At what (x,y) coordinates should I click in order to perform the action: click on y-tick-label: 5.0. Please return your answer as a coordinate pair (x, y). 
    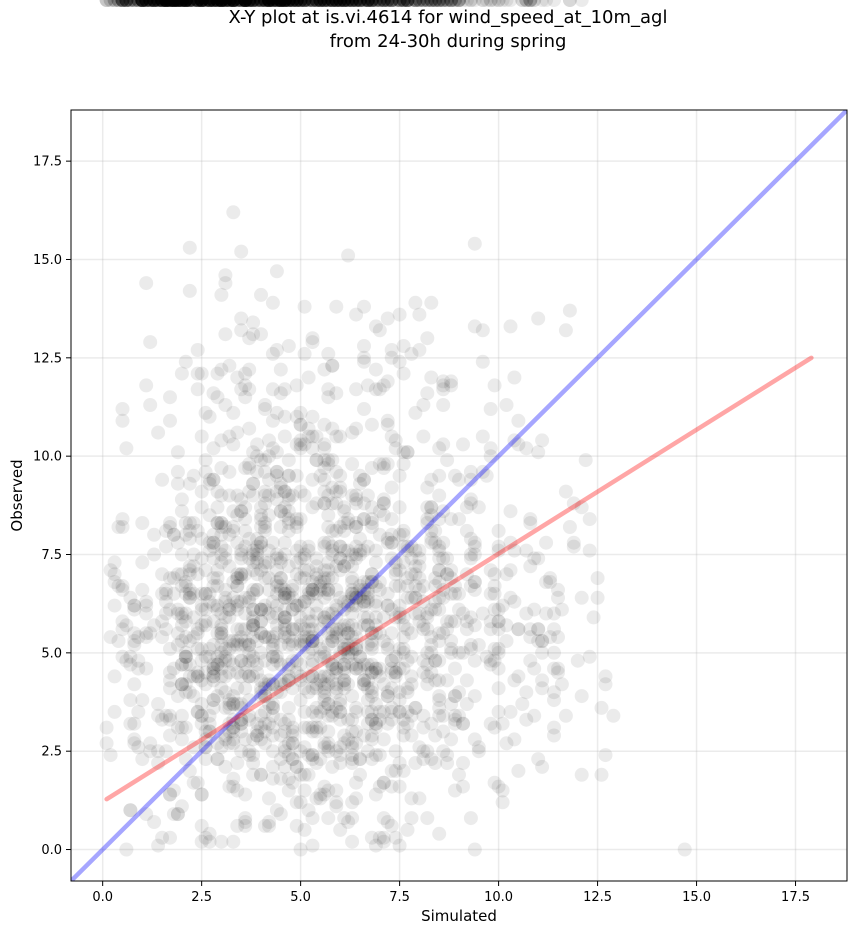
    Looking at the image, I should click on (51, 653).